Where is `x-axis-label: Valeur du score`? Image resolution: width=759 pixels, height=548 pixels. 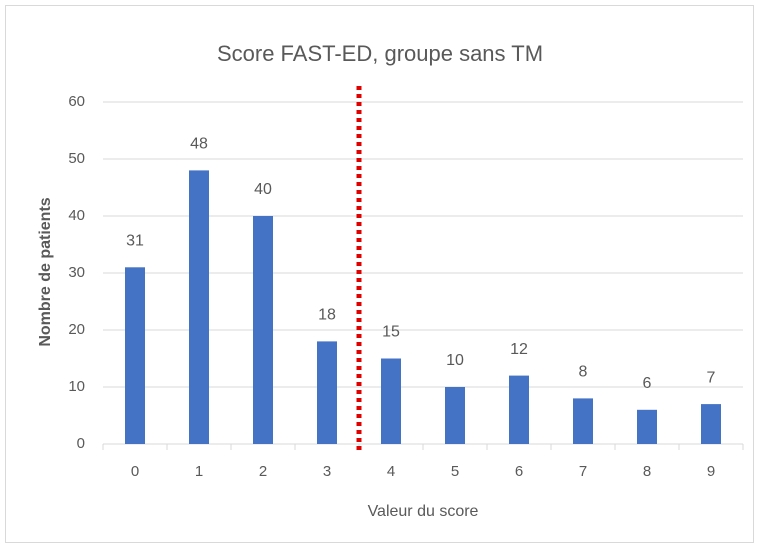 x-axis-label: Valeur du score is located at coordinates (423, 511).